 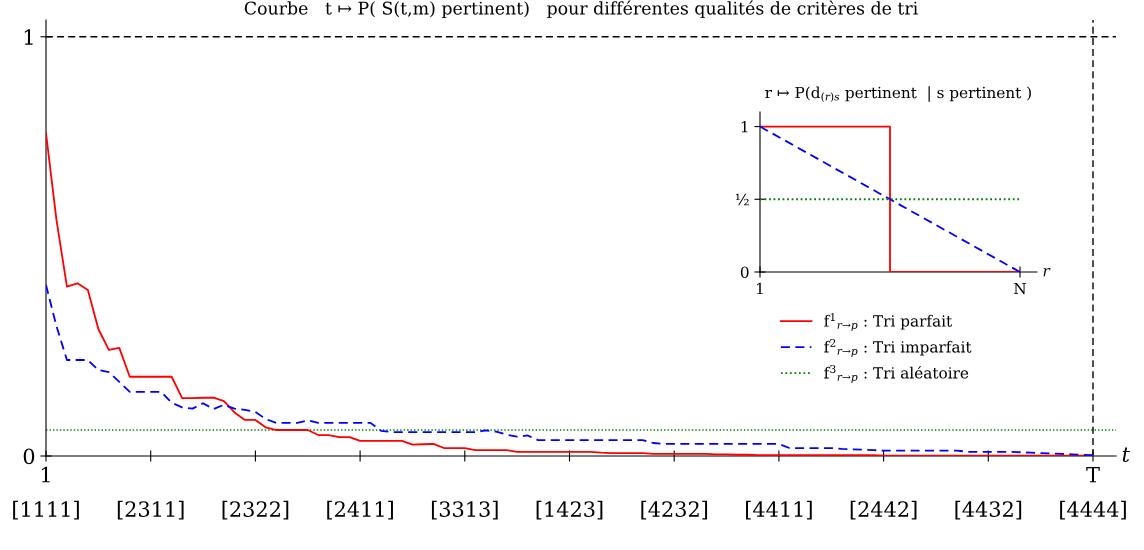 What do you see at coordinates (779, 510) in the screenshot?
I see `x-tick-label: [4411]` at bounding box center [779, 510].